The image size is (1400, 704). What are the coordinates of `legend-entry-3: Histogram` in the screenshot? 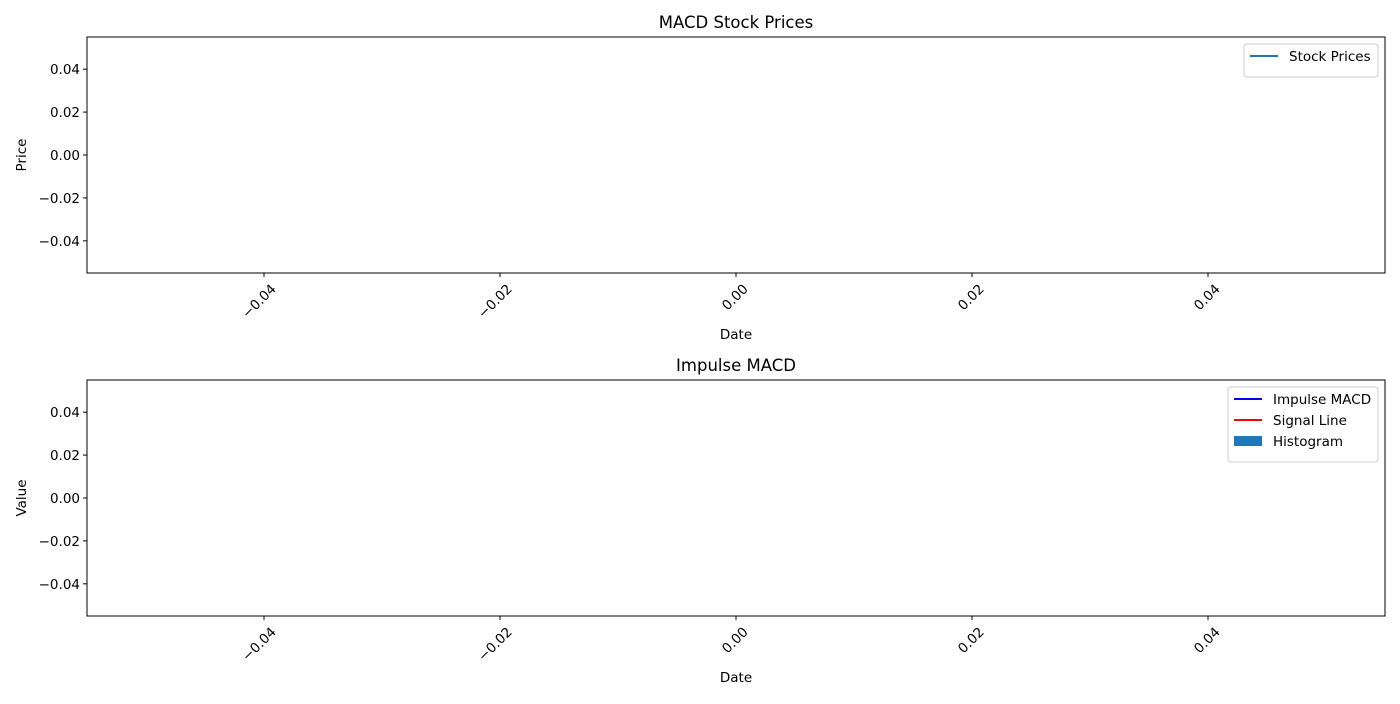 It's located at (1308, 442).